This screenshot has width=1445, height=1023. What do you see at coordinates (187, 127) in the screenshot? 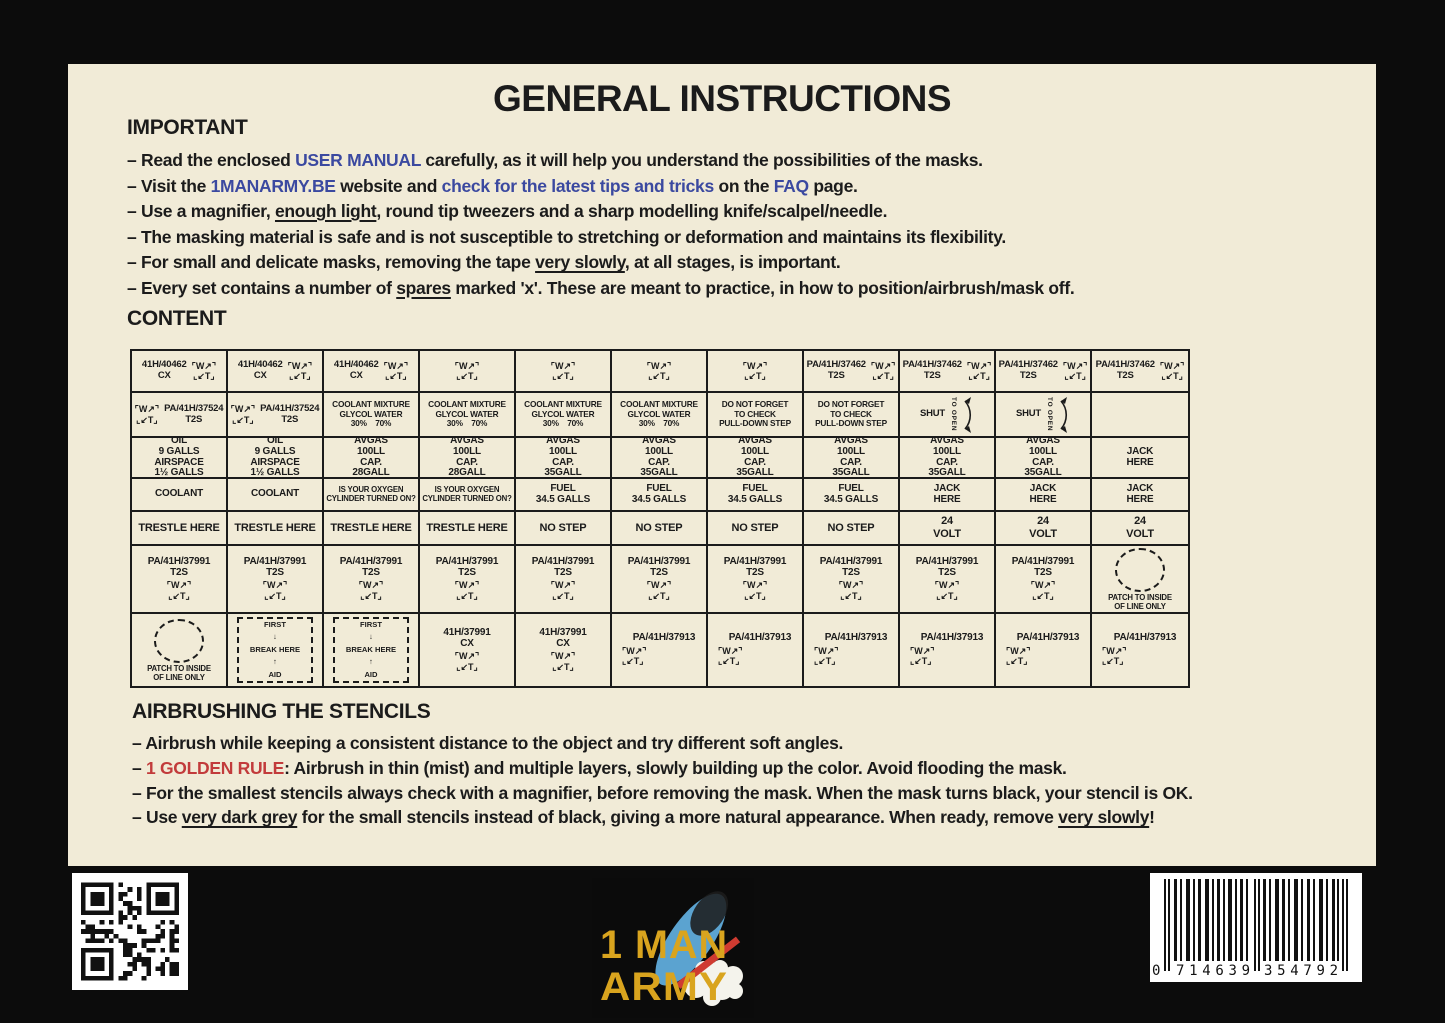
I see `important-heading: IMPORTANT` at bounding box center [187, 127].